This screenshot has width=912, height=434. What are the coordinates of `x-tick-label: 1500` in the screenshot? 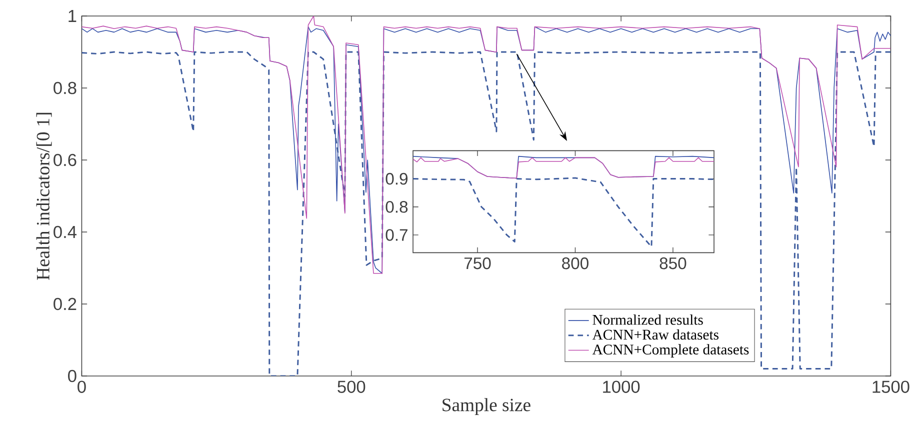 It's located at (891, 386).